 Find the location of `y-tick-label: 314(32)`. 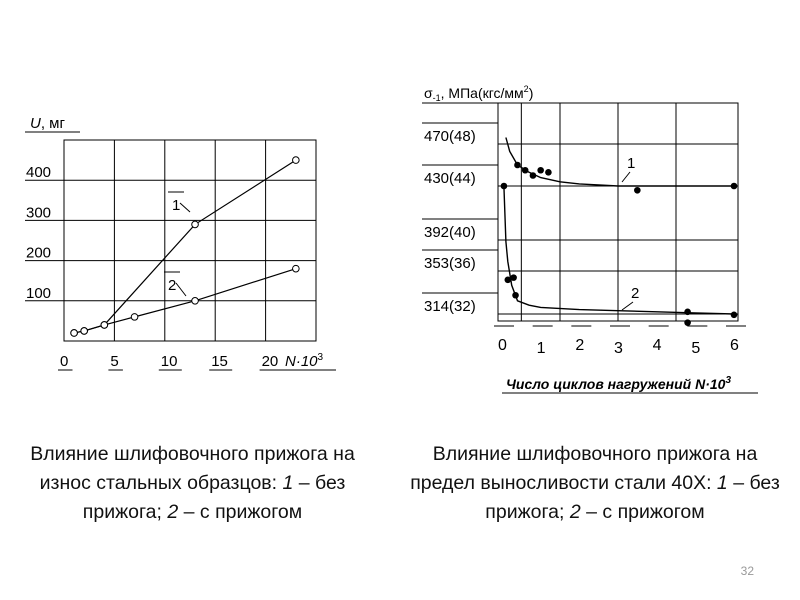

y-tick-label: 314(32) is located at coordinates (450, 306).